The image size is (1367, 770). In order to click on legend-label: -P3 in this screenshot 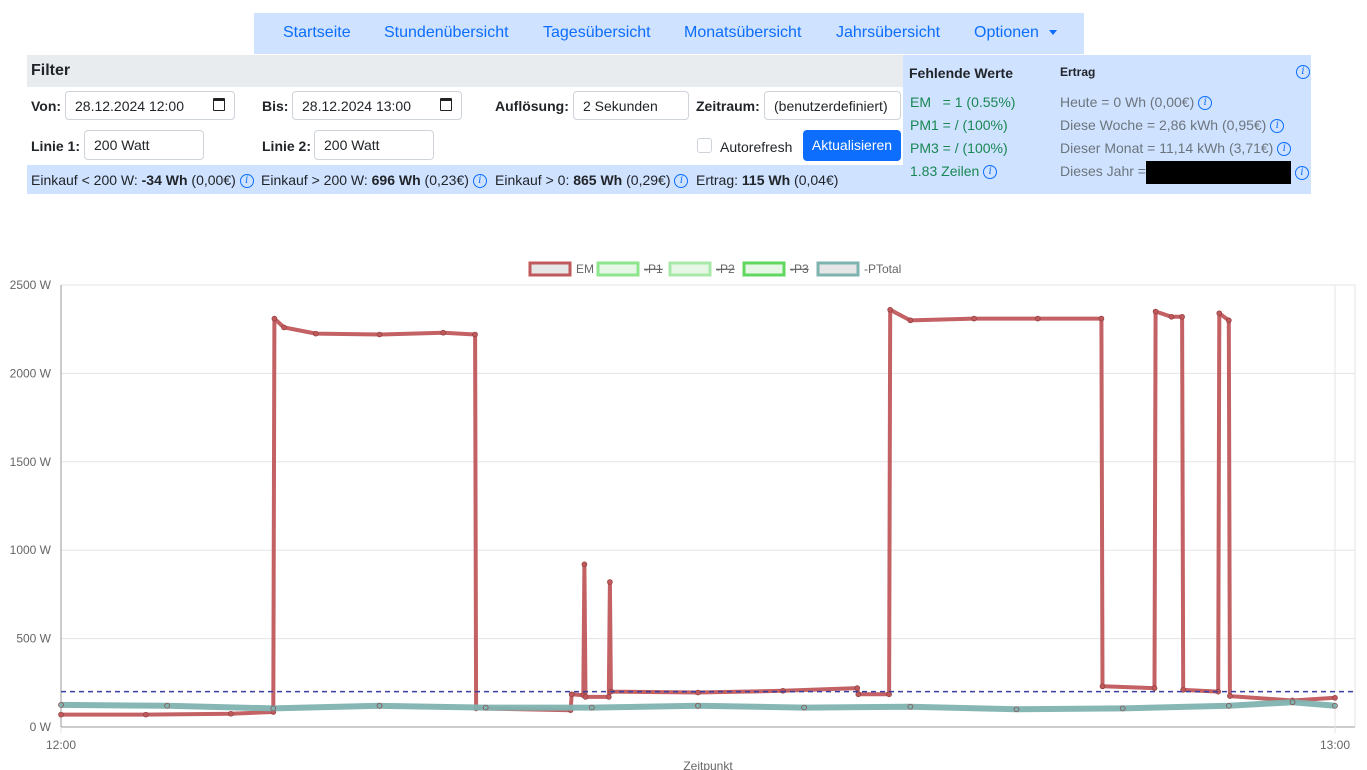, I will do `click(799, 269)`.